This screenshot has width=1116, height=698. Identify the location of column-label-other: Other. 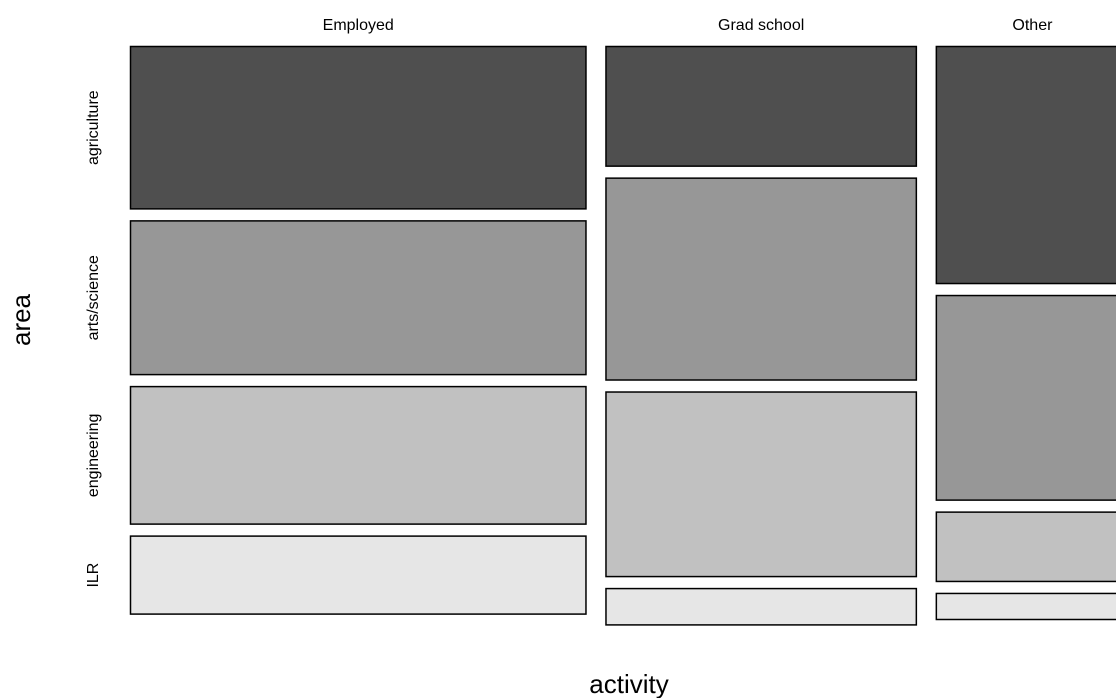
(1032, 25).